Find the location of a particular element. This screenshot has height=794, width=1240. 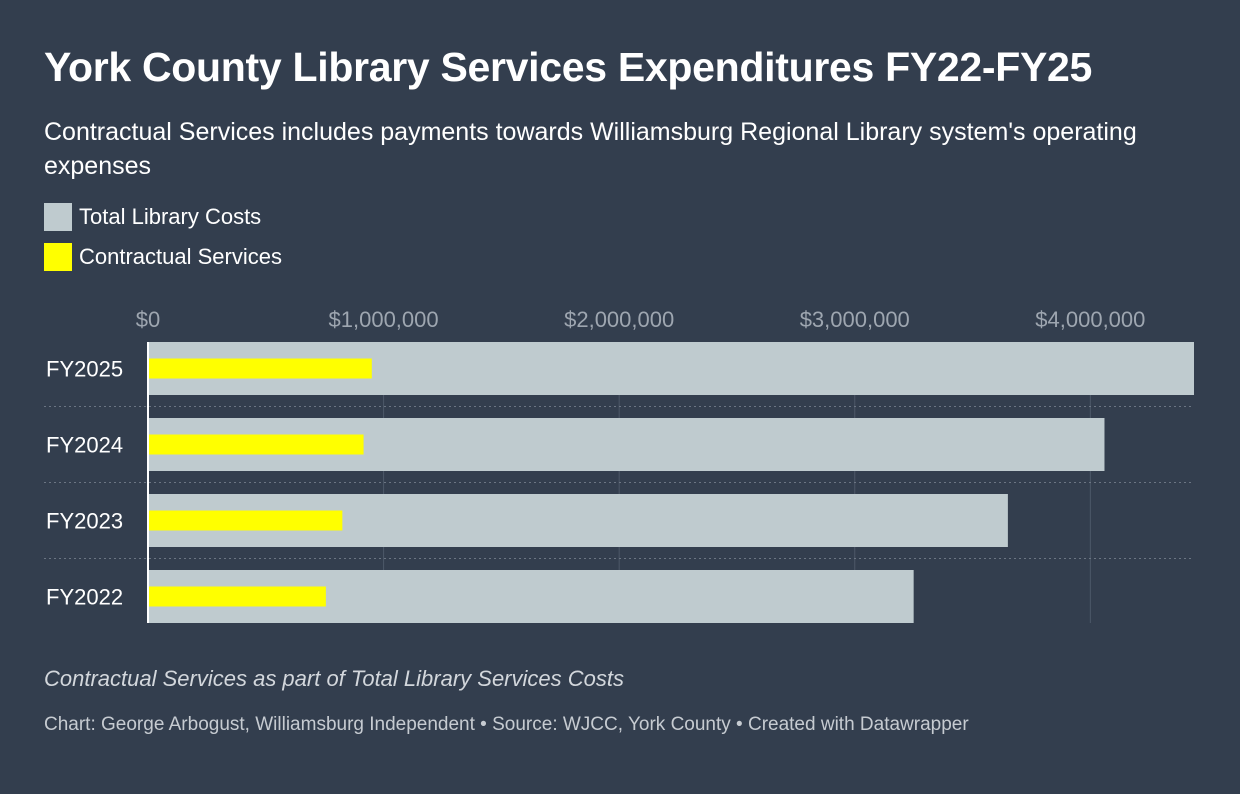

legend-item-contractual: Contractual Services is located at coordinates (163, 257).